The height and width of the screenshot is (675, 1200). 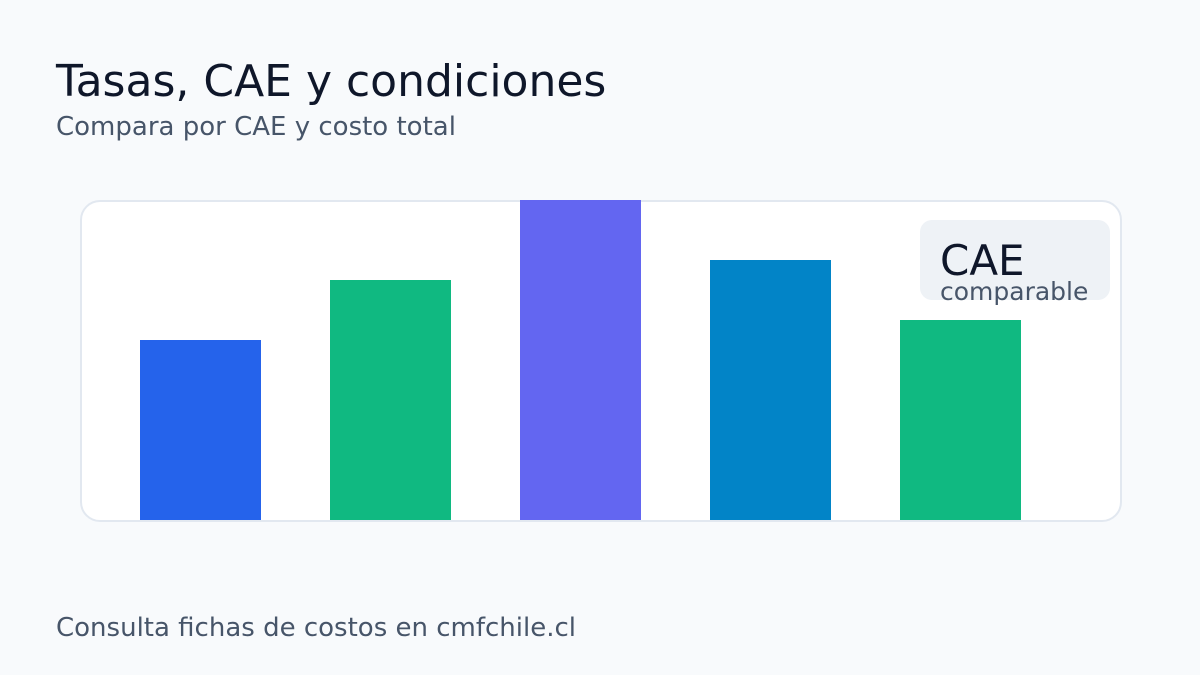 What do you see at coordinates (982, 260) in the screenshot?
I see `cae-badge-title: CAE` at bounding box center [982, 260].